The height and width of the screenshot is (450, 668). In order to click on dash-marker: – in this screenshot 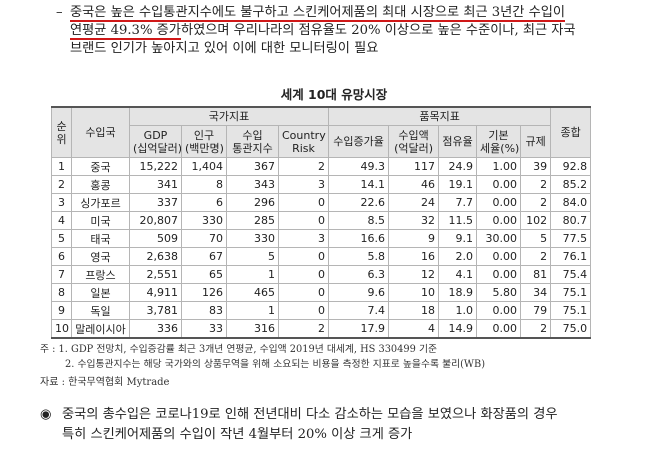, I will do `click(59, 12)`.